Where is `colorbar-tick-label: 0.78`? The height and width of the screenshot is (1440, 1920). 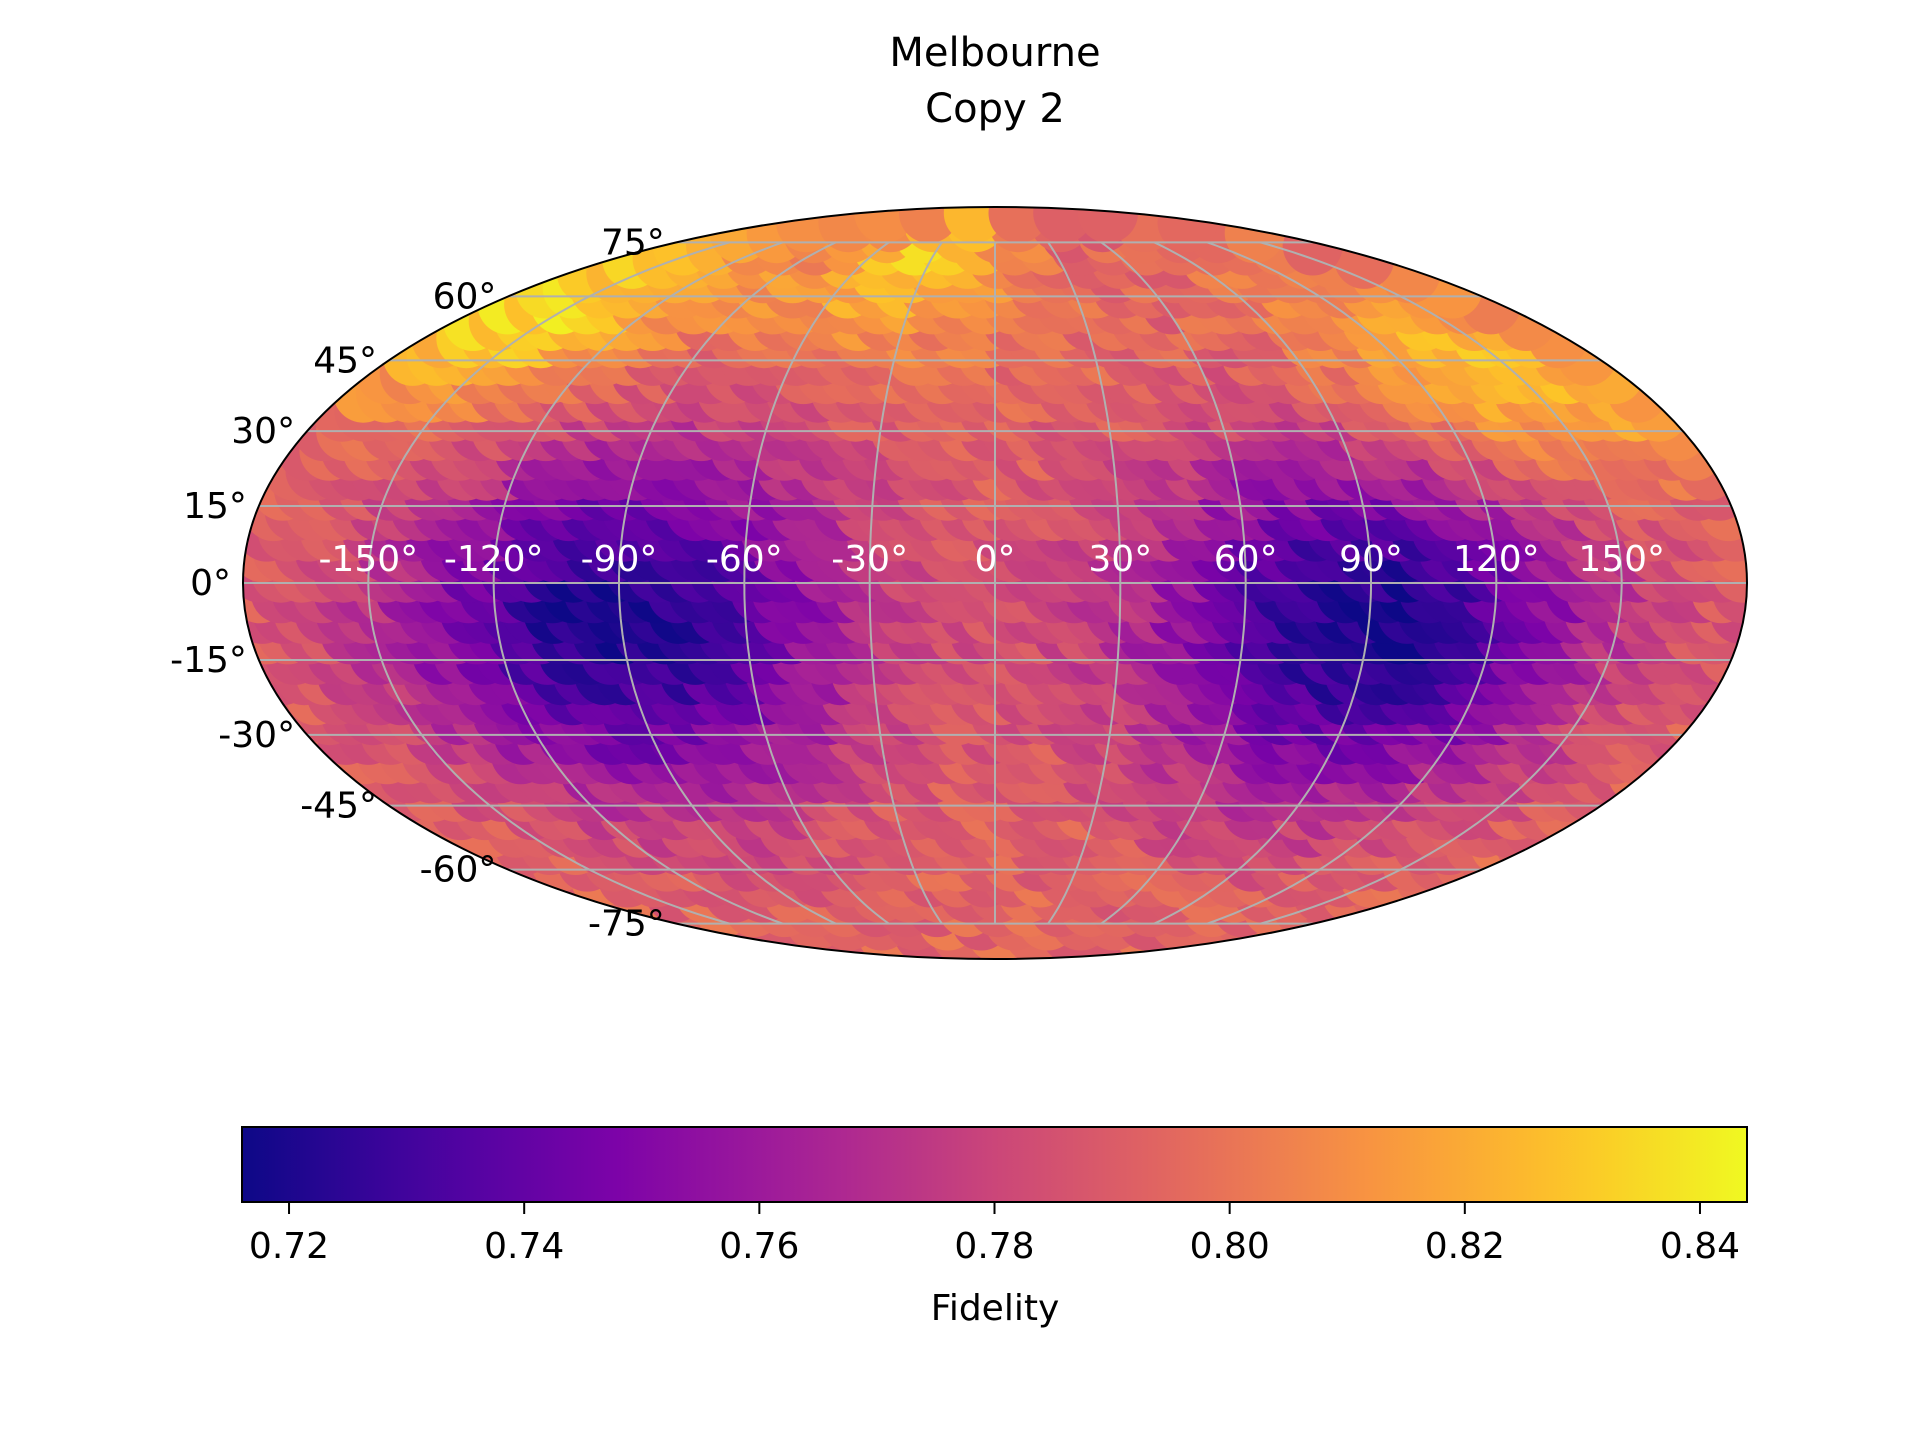
colorbar-tick-label: 0.78 is located at coordinates (994, 1246).